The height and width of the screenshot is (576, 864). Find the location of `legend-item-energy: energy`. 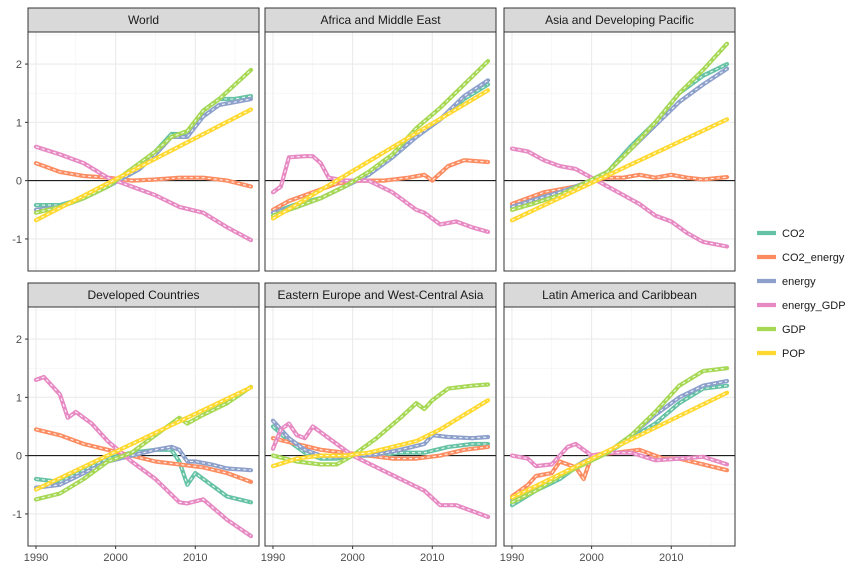

legend-item-energy: energy is located at coordinates (786, 282).